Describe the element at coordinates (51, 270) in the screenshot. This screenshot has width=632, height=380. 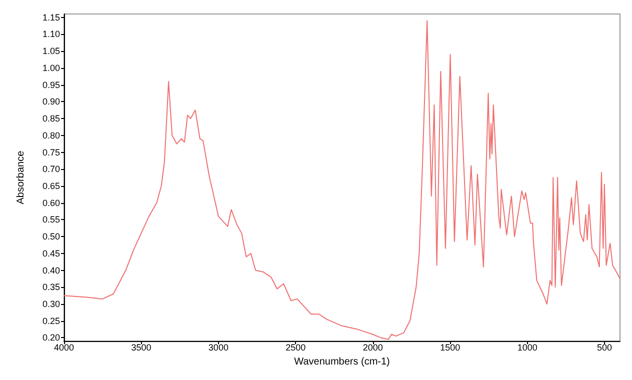
I see `y-tick-label: 0.40` at that location.